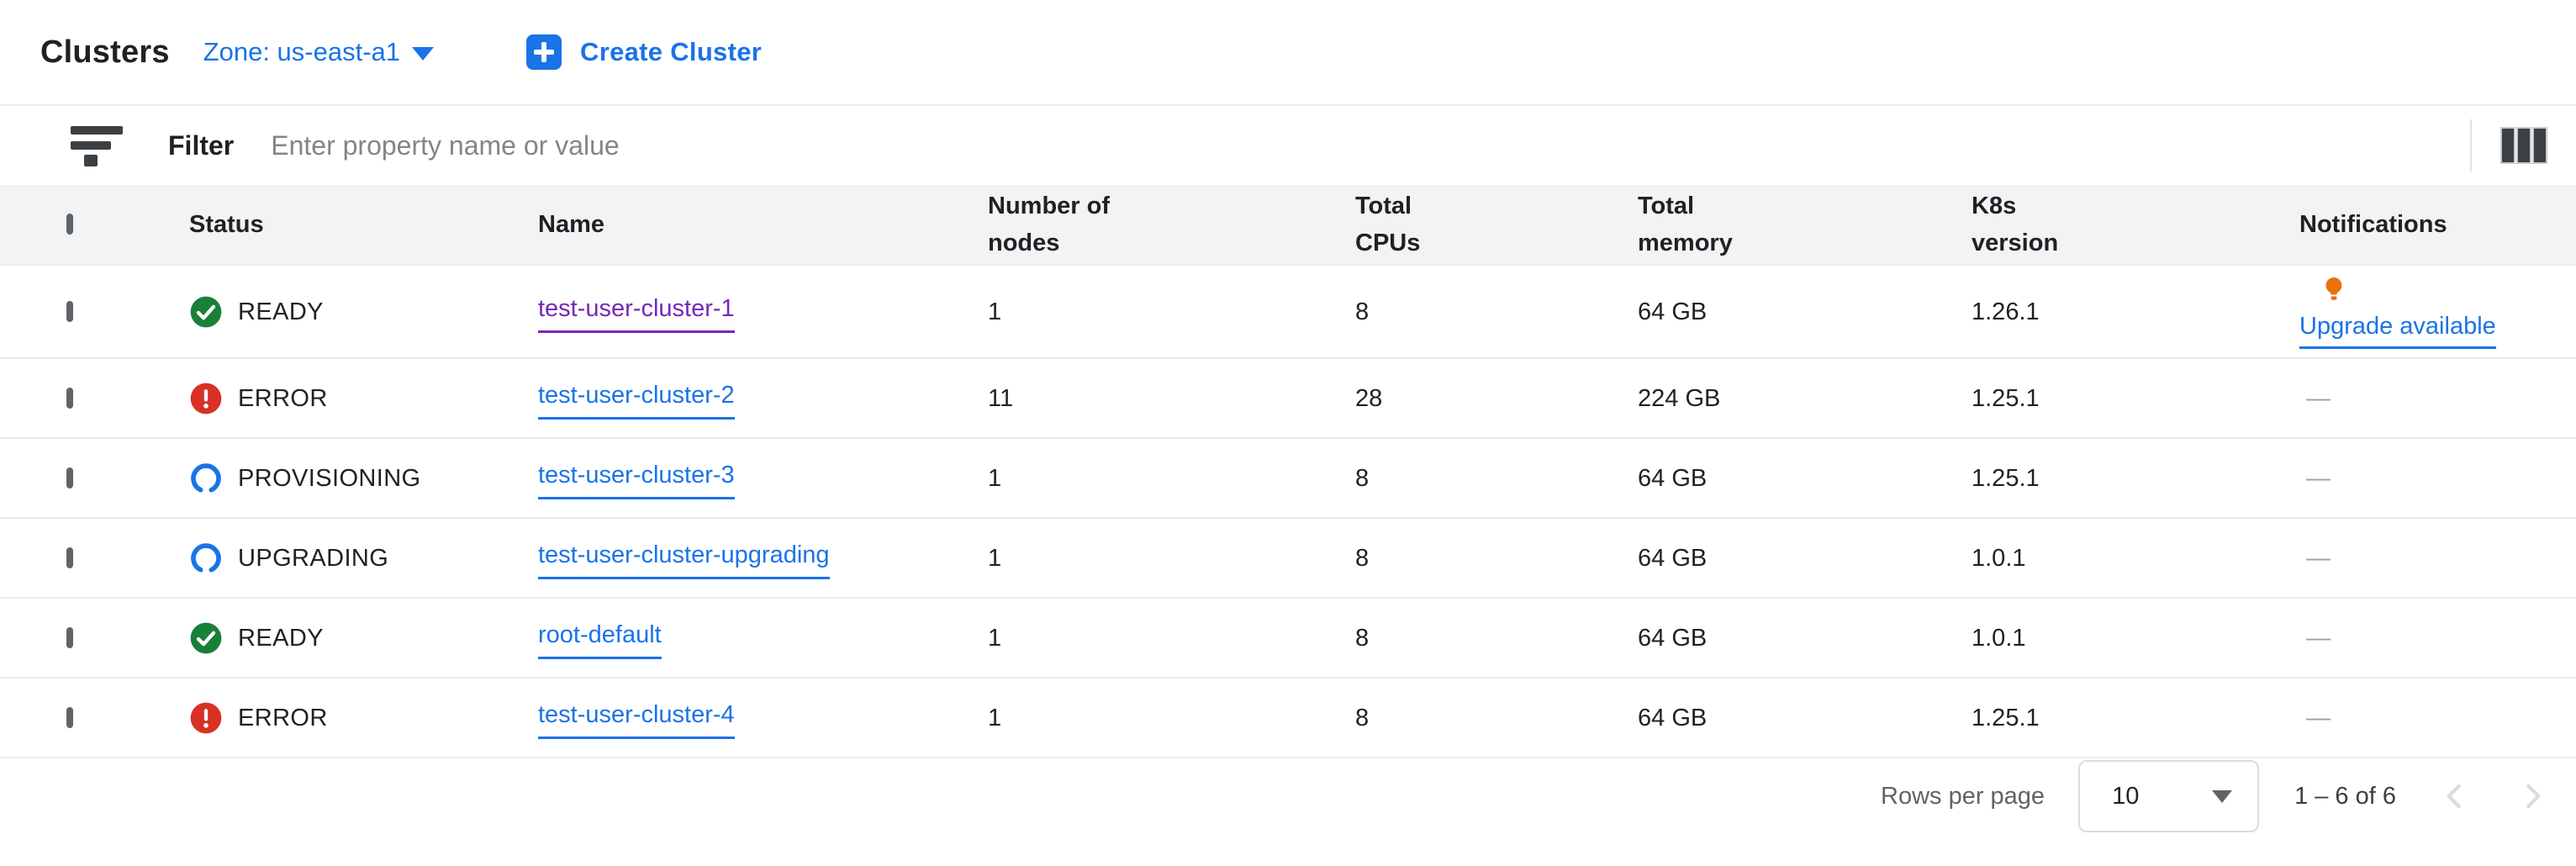  Describe the element at coordinates (97, 146) in the screenshot. I see `filter-icon` at that location.